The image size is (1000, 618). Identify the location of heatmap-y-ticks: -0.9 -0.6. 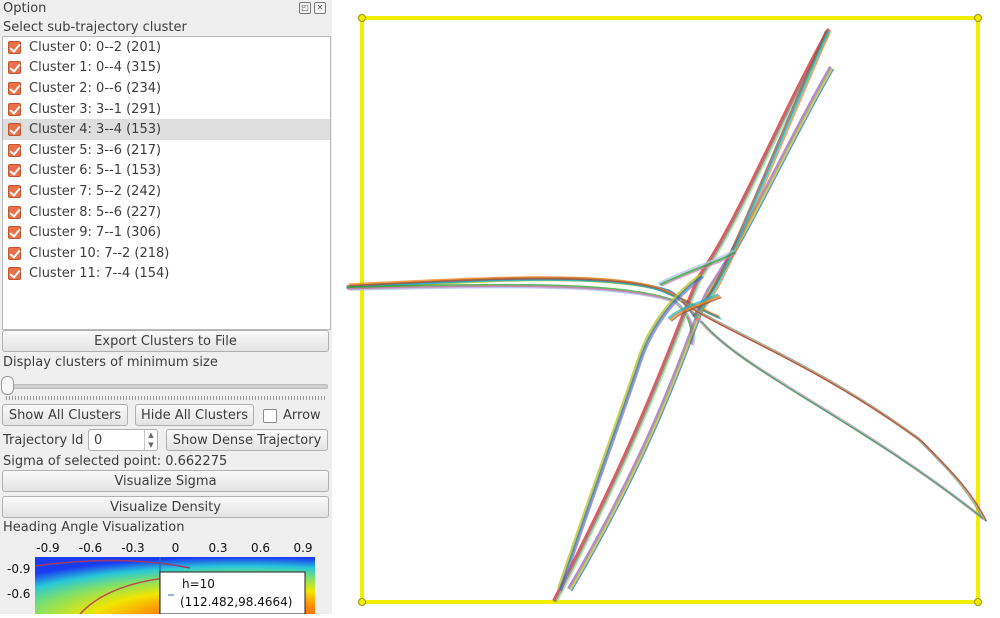
(18, 581).